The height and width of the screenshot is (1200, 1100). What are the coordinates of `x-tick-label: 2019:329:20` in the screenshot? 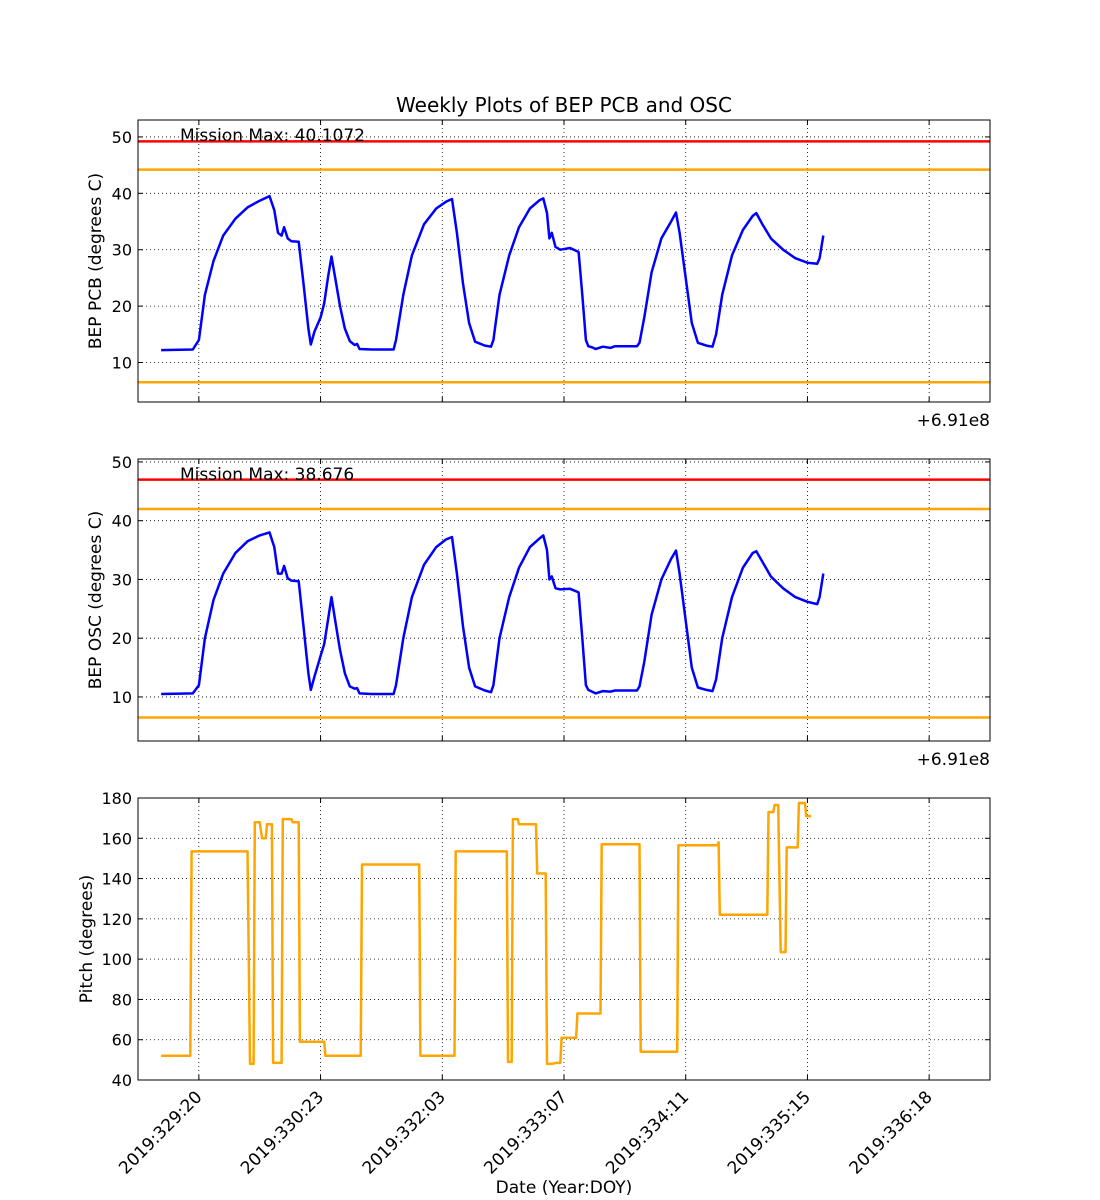 It's located at (160, 1132).